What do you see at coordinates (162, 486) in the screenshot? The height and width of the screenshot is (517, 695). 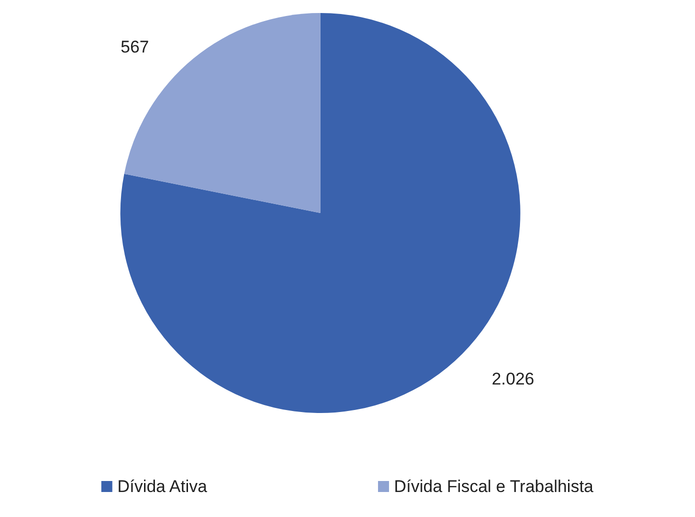 I see `legend-label: Dívida Ativa` at bounding box center [162, 486].